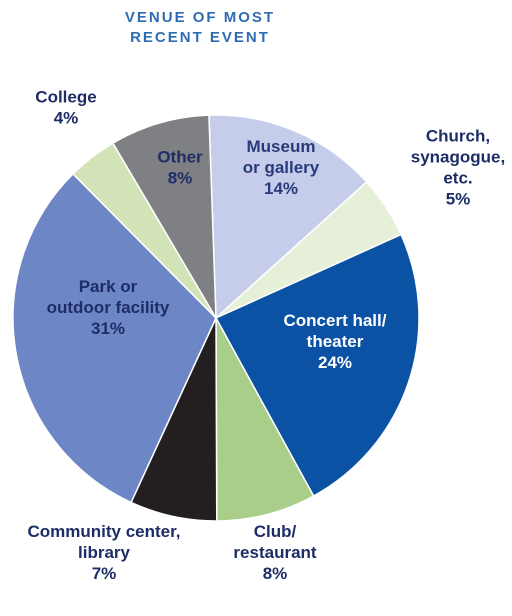 Image resolution: width=512 pixels, height=616 pixels. I want to click on slice-value-label: 14%, so click(281, 188).